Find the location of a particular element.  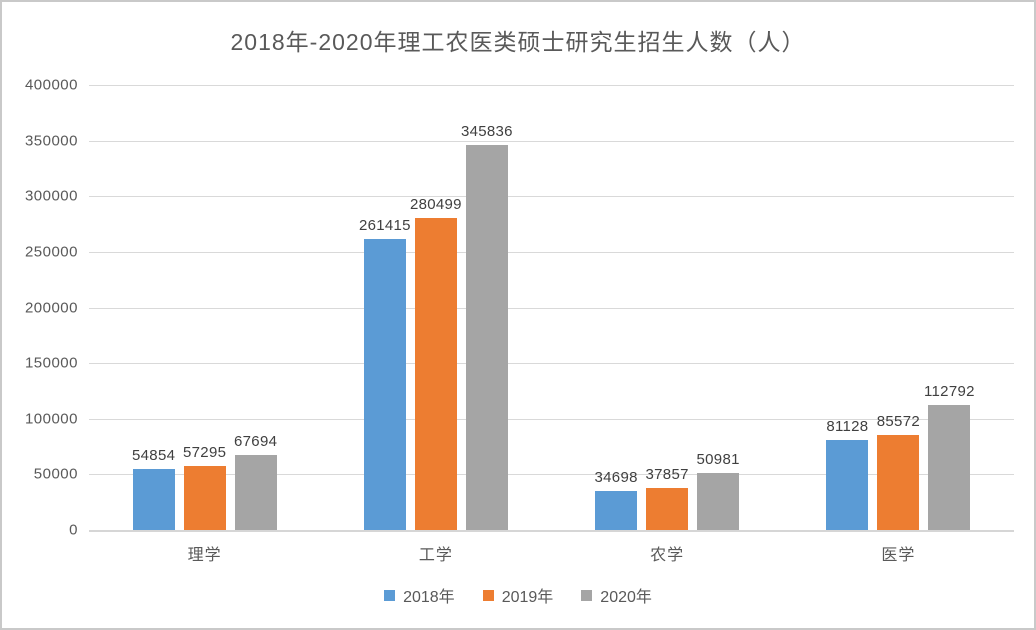

x-axis-category-label: 理学 is located at coordinates (204, 555).